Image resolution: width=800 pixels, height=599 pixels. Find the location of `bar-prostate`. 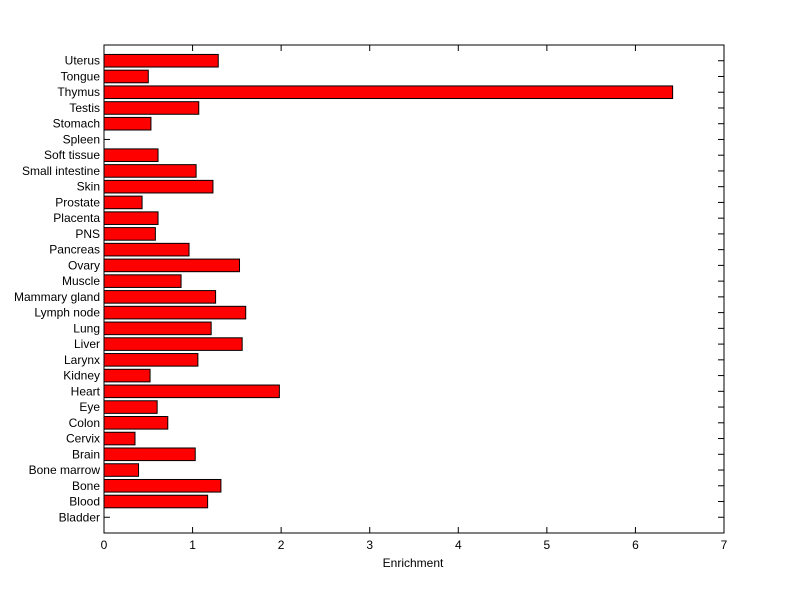

bar-prostate is located at coordinates (123, 202).